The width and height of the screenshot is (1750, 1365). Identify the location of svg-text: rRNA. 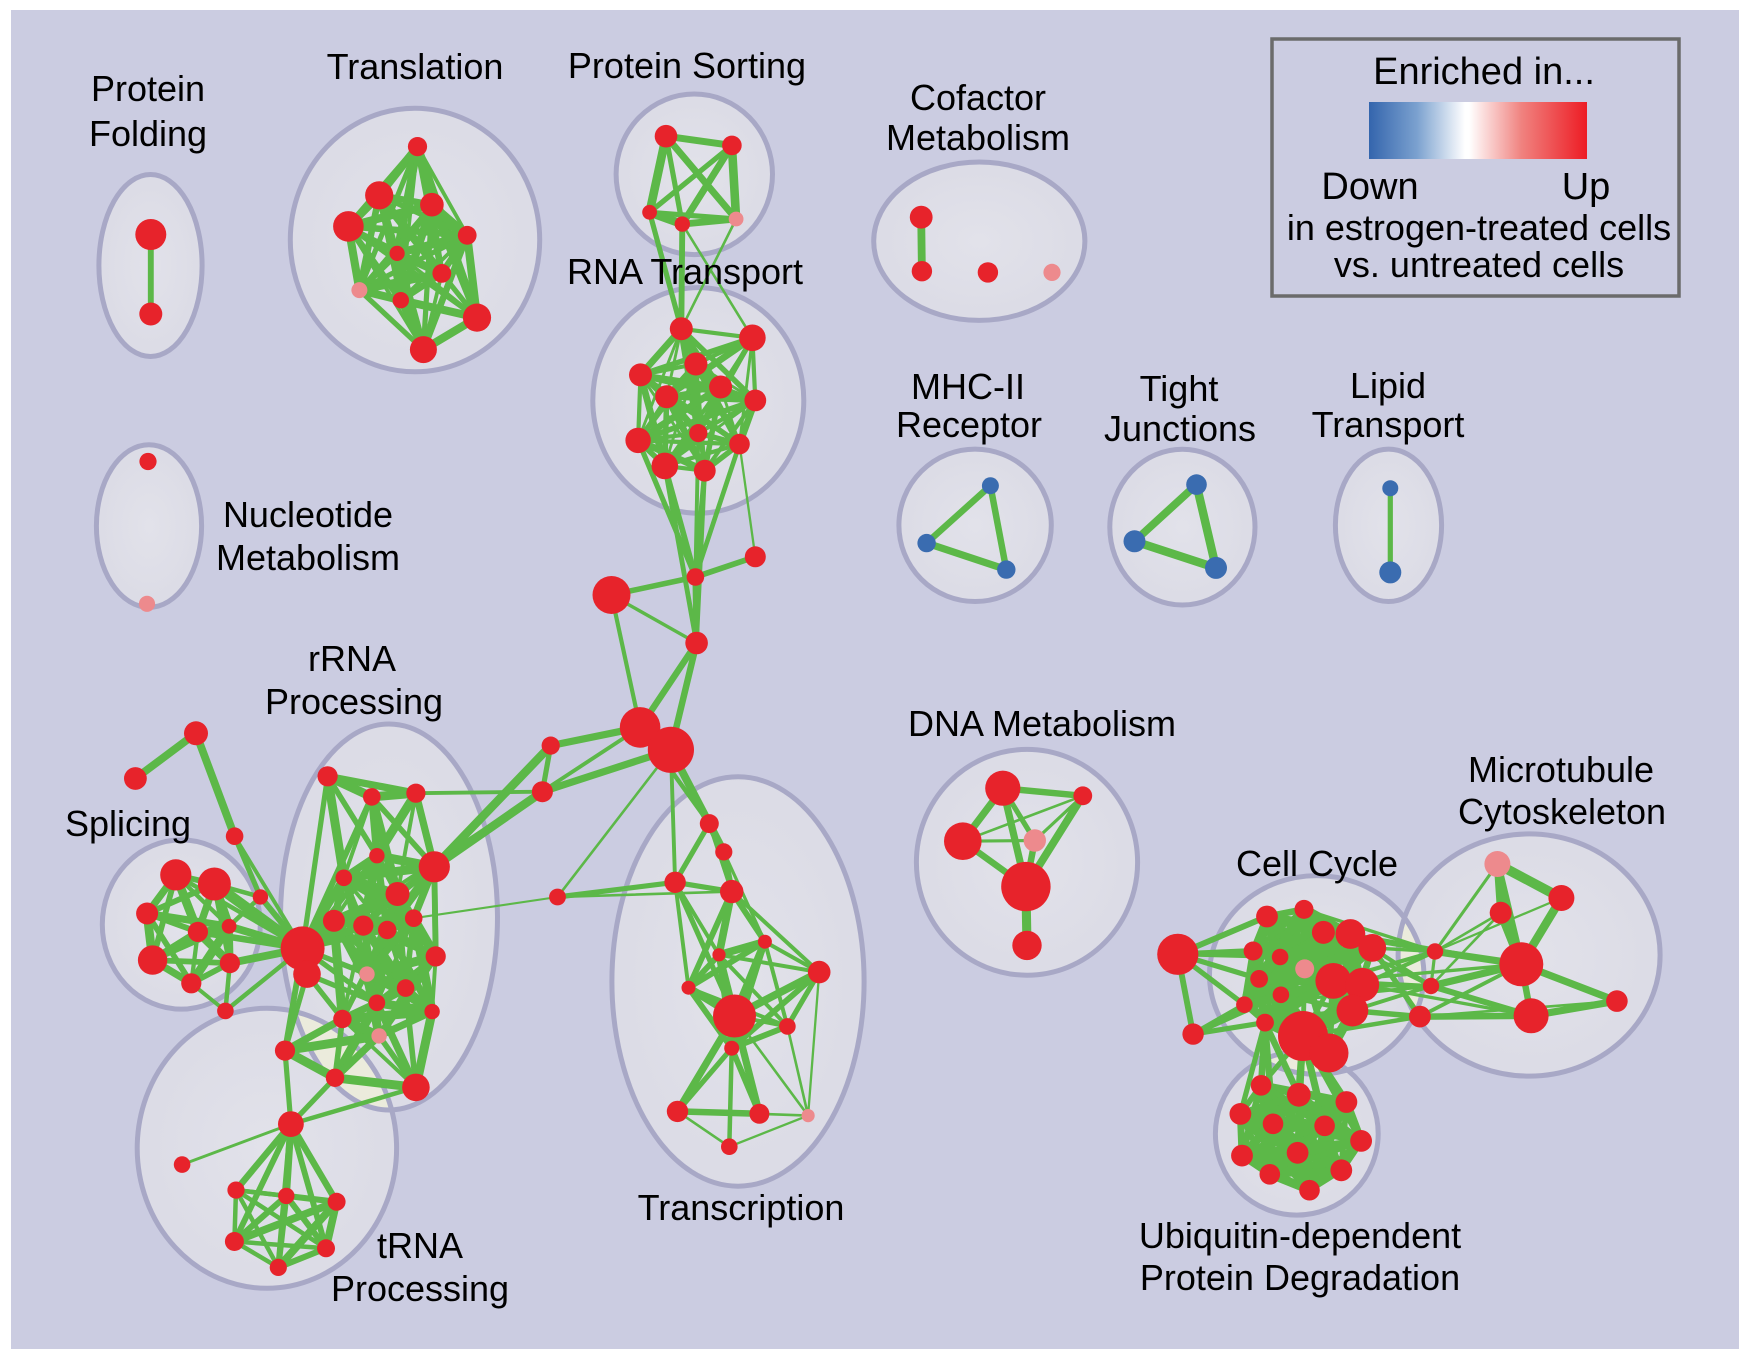
(352, 658).